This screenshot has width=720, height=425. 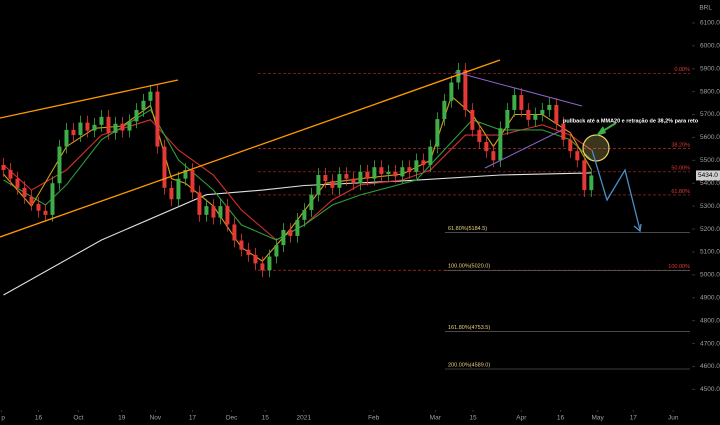 What do you see at coordinates (601, 131) in the screenshot?
I see `arrow-head` at bounding box center [601, 131].